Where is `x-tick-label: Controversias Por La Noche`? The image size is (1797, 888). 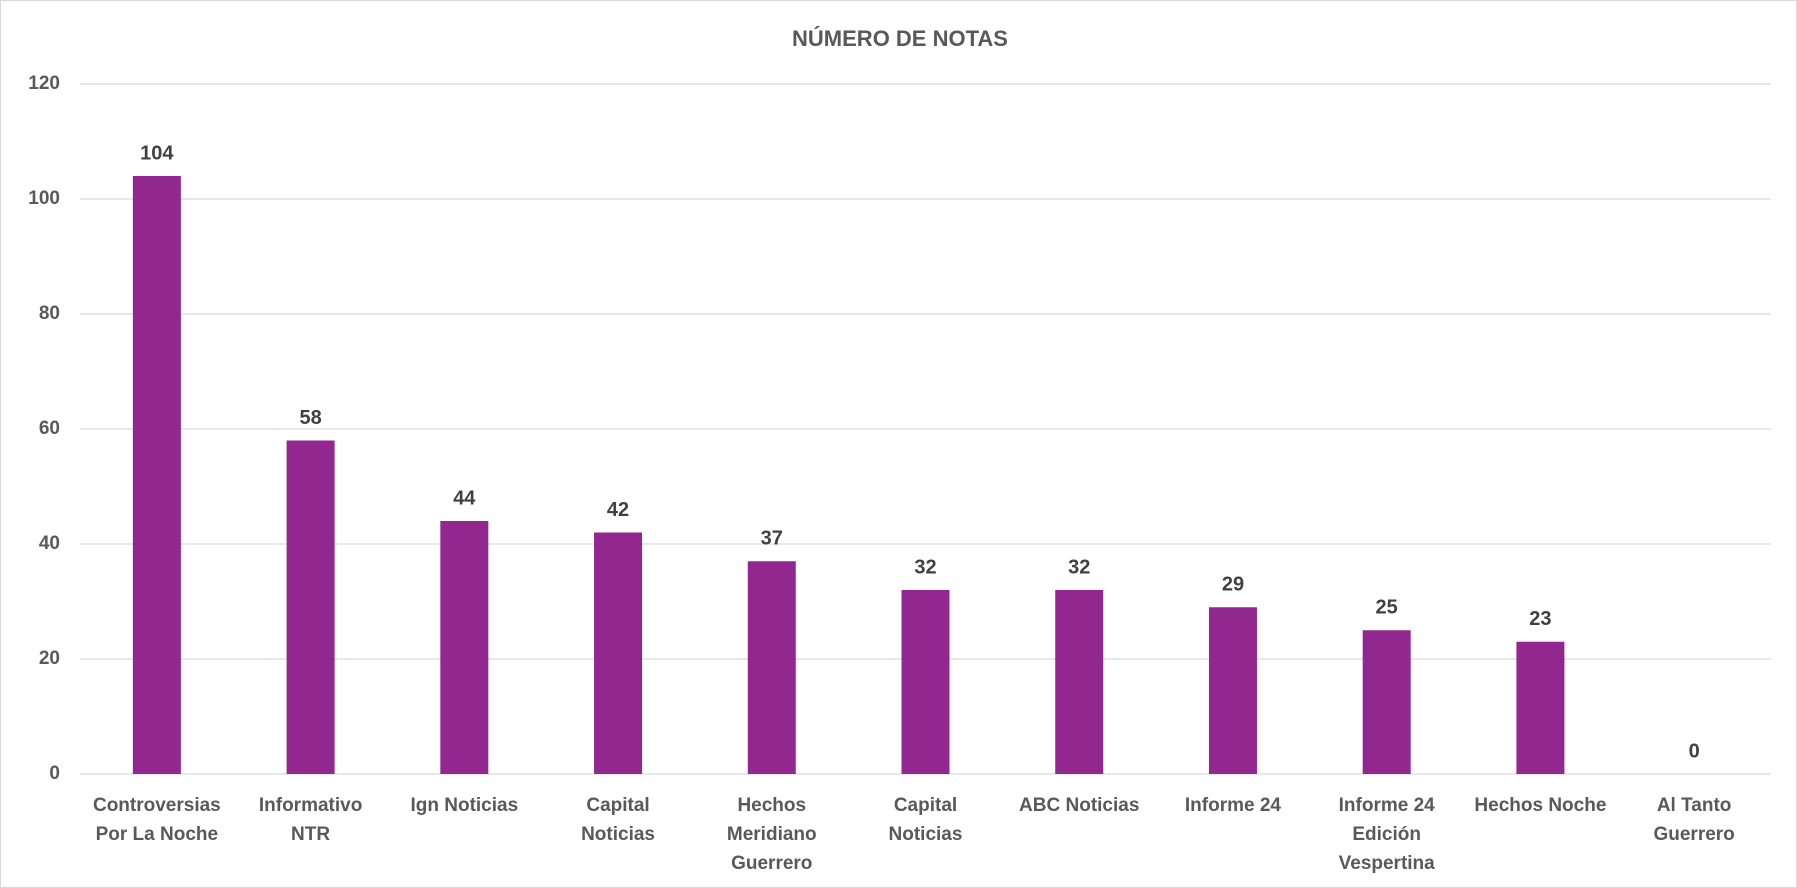
x-tick-label: Controversias Por La Noche is located at coordinates (157, 820).